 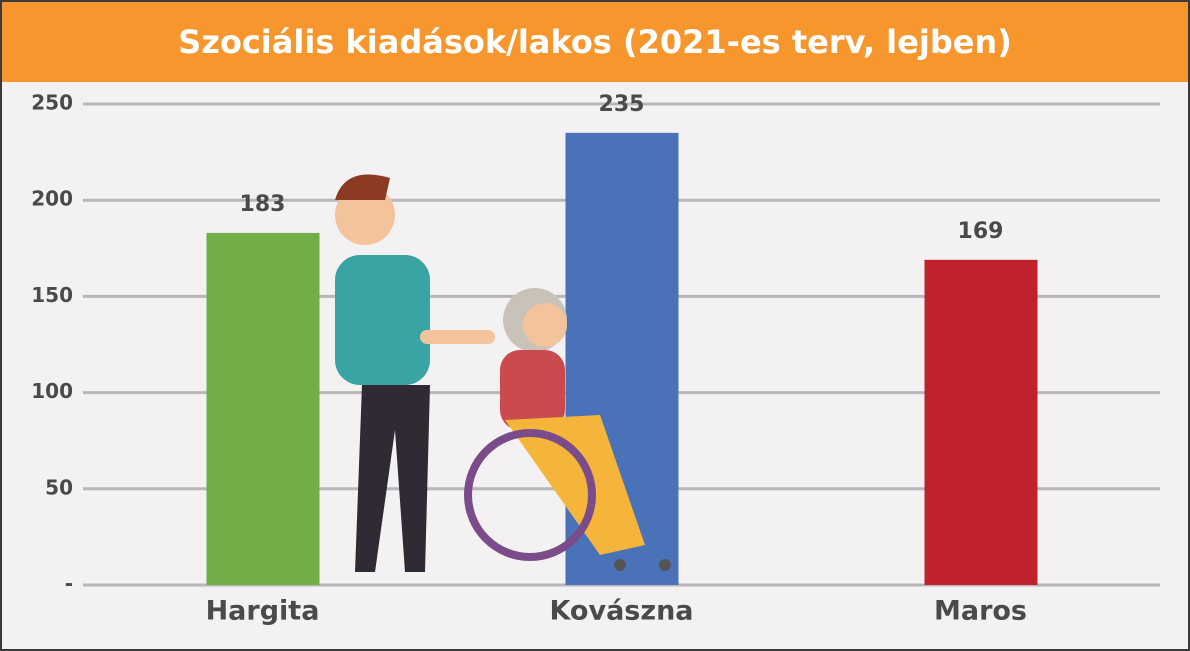 I want to click on value-label: 169, so click(x=981, y=231).